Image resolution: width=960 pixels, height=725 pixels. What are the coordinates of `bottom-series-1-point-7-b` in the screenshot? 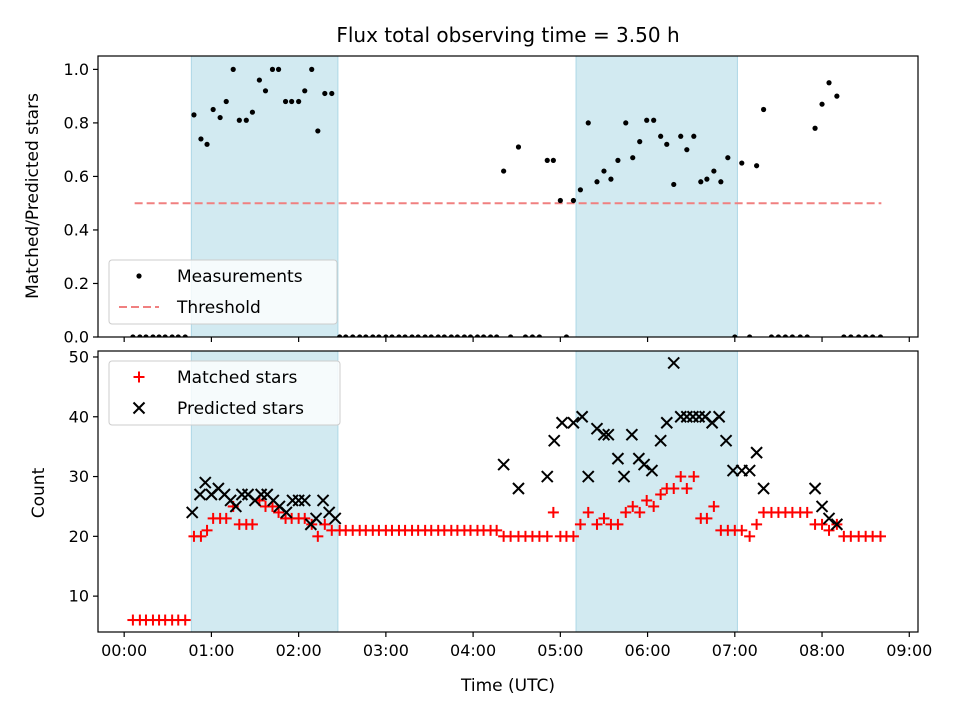 It's located at (236, 506).